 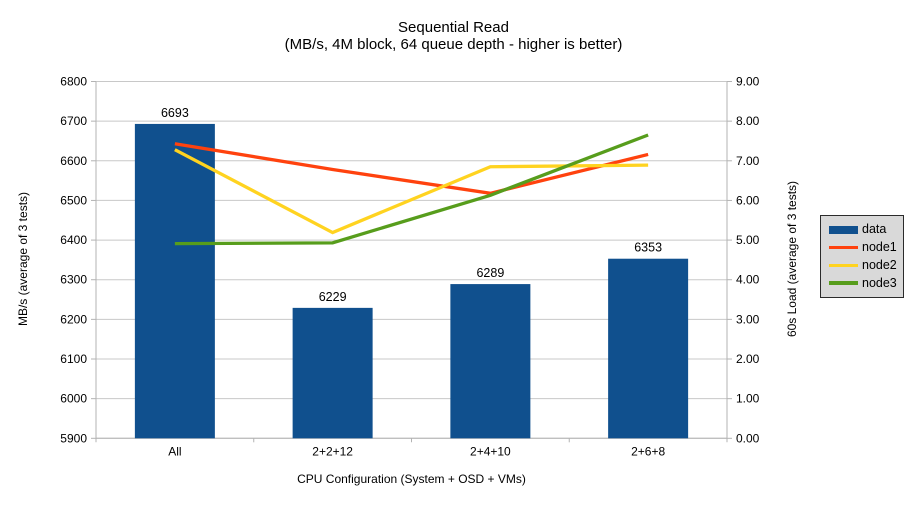 I want to click on left-axis-tick-label: 6700, so click(x=73, y=121).